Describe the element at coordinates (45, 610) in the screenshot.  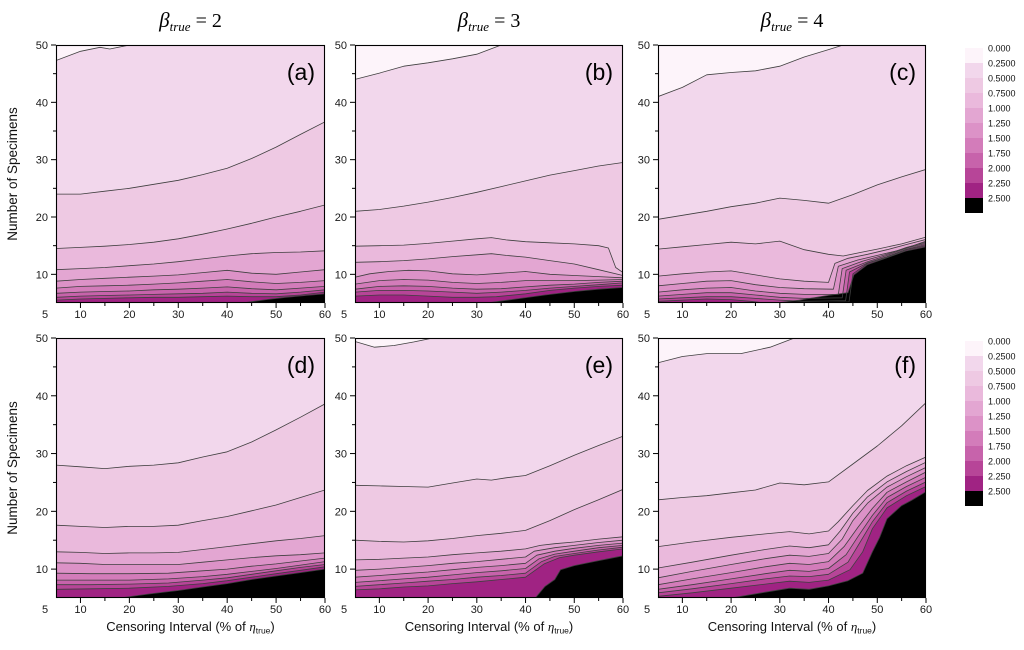
I see `x-corner-tick-label: 5` at that location.